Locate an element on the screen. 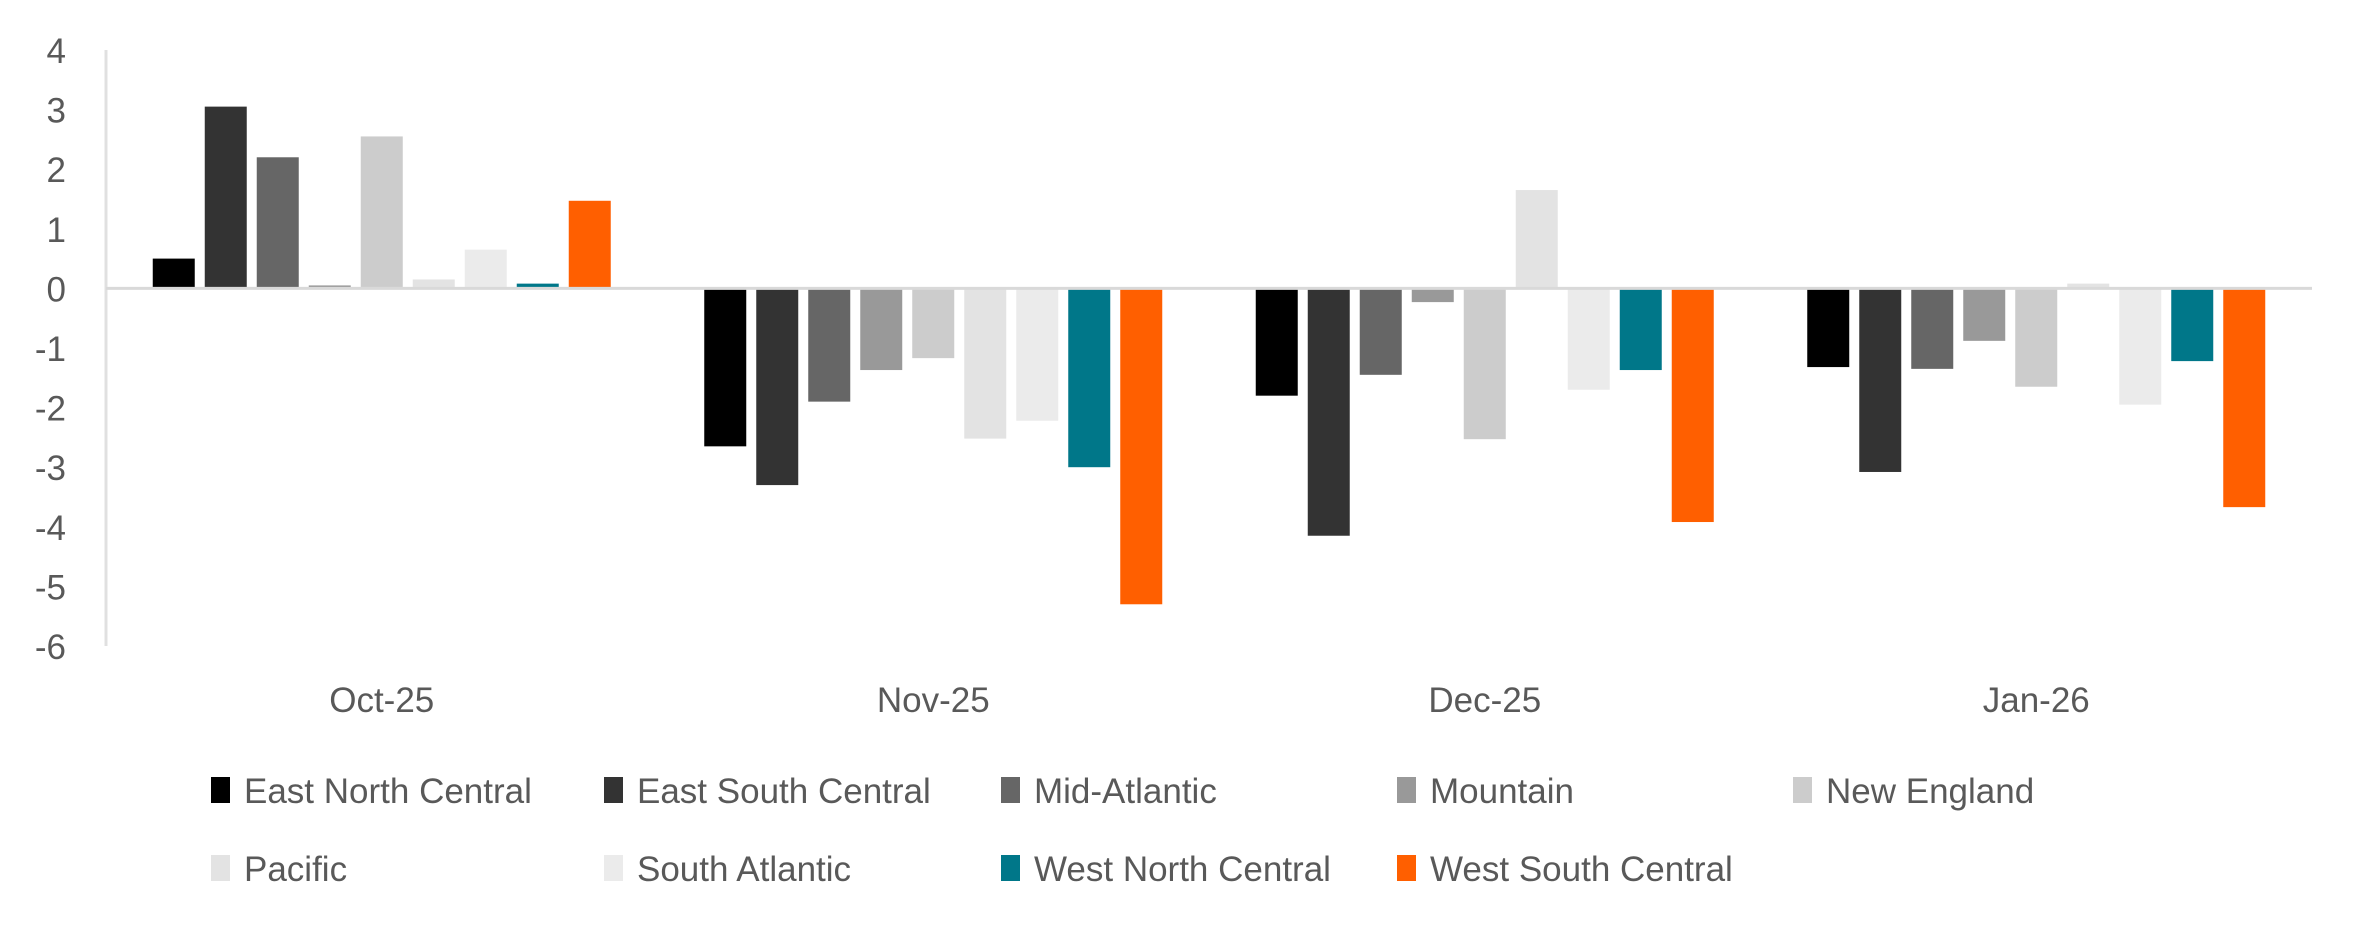 The image size is (2355, 930). legend-item: Mid-Atlantic is located at coordinates (1109, 791).